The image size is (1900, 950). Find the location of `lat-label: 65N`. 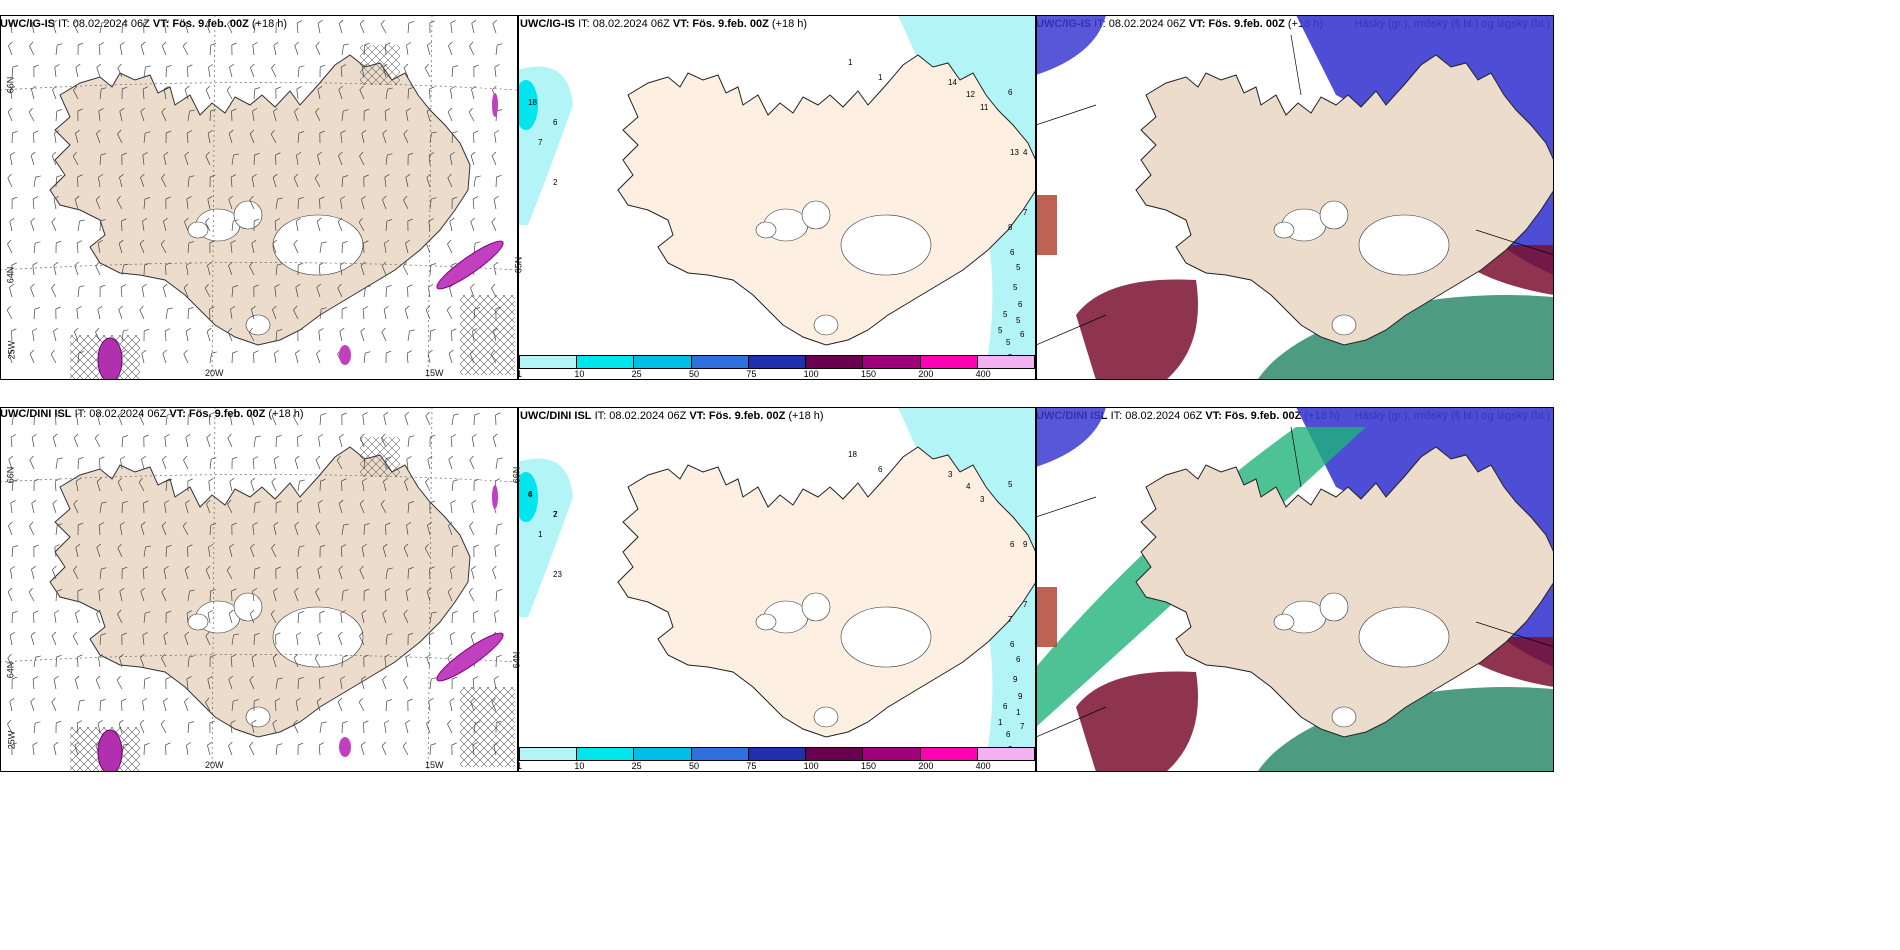

lat-label: 65N is located at coordinates (518, 265).